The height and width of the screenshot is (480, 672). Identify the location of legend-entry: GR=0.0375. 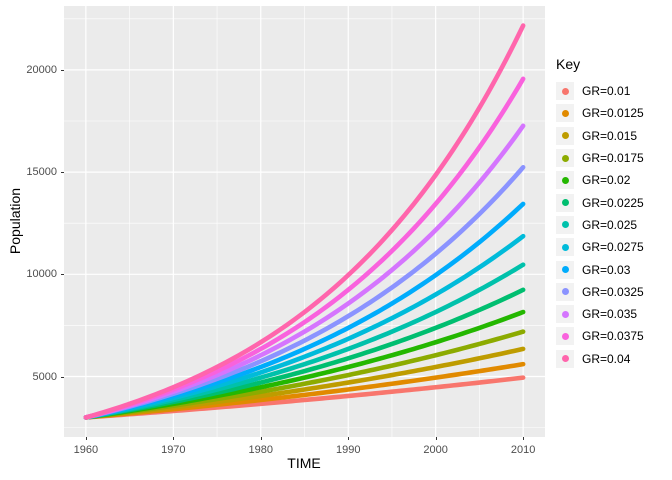
(600, 336).